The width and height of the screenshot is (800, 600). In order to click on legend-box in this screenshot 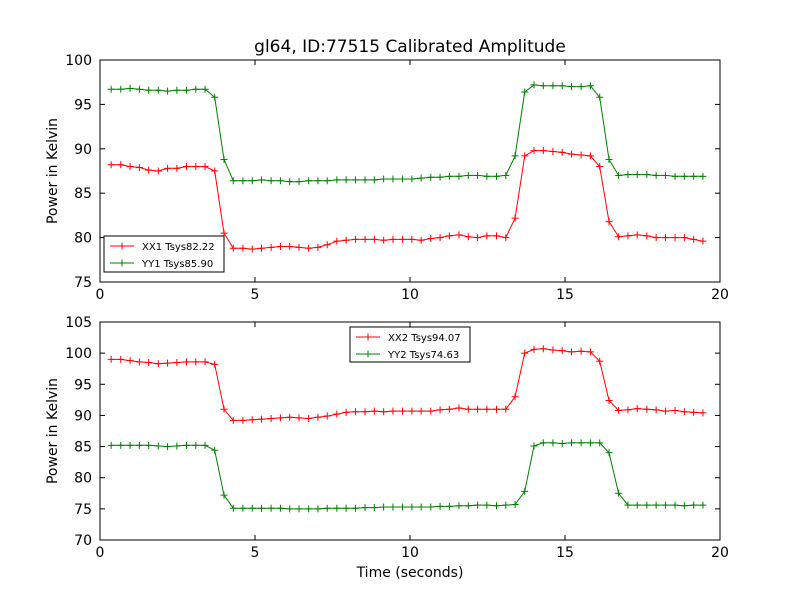, I will do `click(410, 344)`.